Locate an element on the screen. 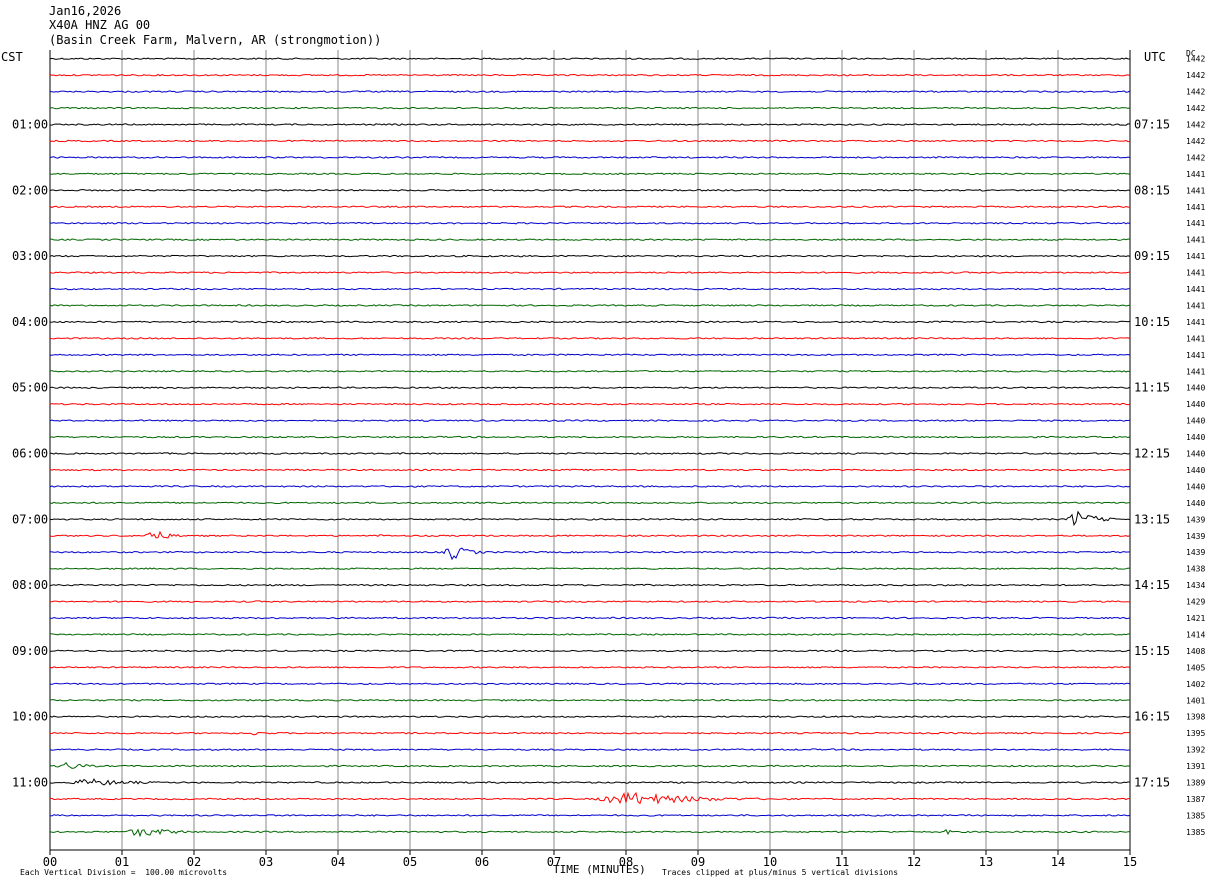 The height and width of the screenshot is (886, 1210). dc-column-label: DC is located at coordinates (1191, 53).